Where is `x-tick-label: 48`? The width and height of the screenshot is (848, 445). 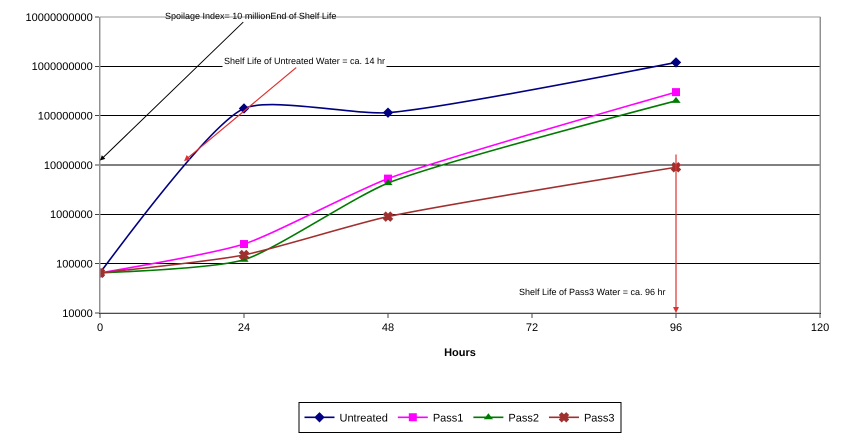 x-tick-label: 48 is located at coordinates (388, 328).